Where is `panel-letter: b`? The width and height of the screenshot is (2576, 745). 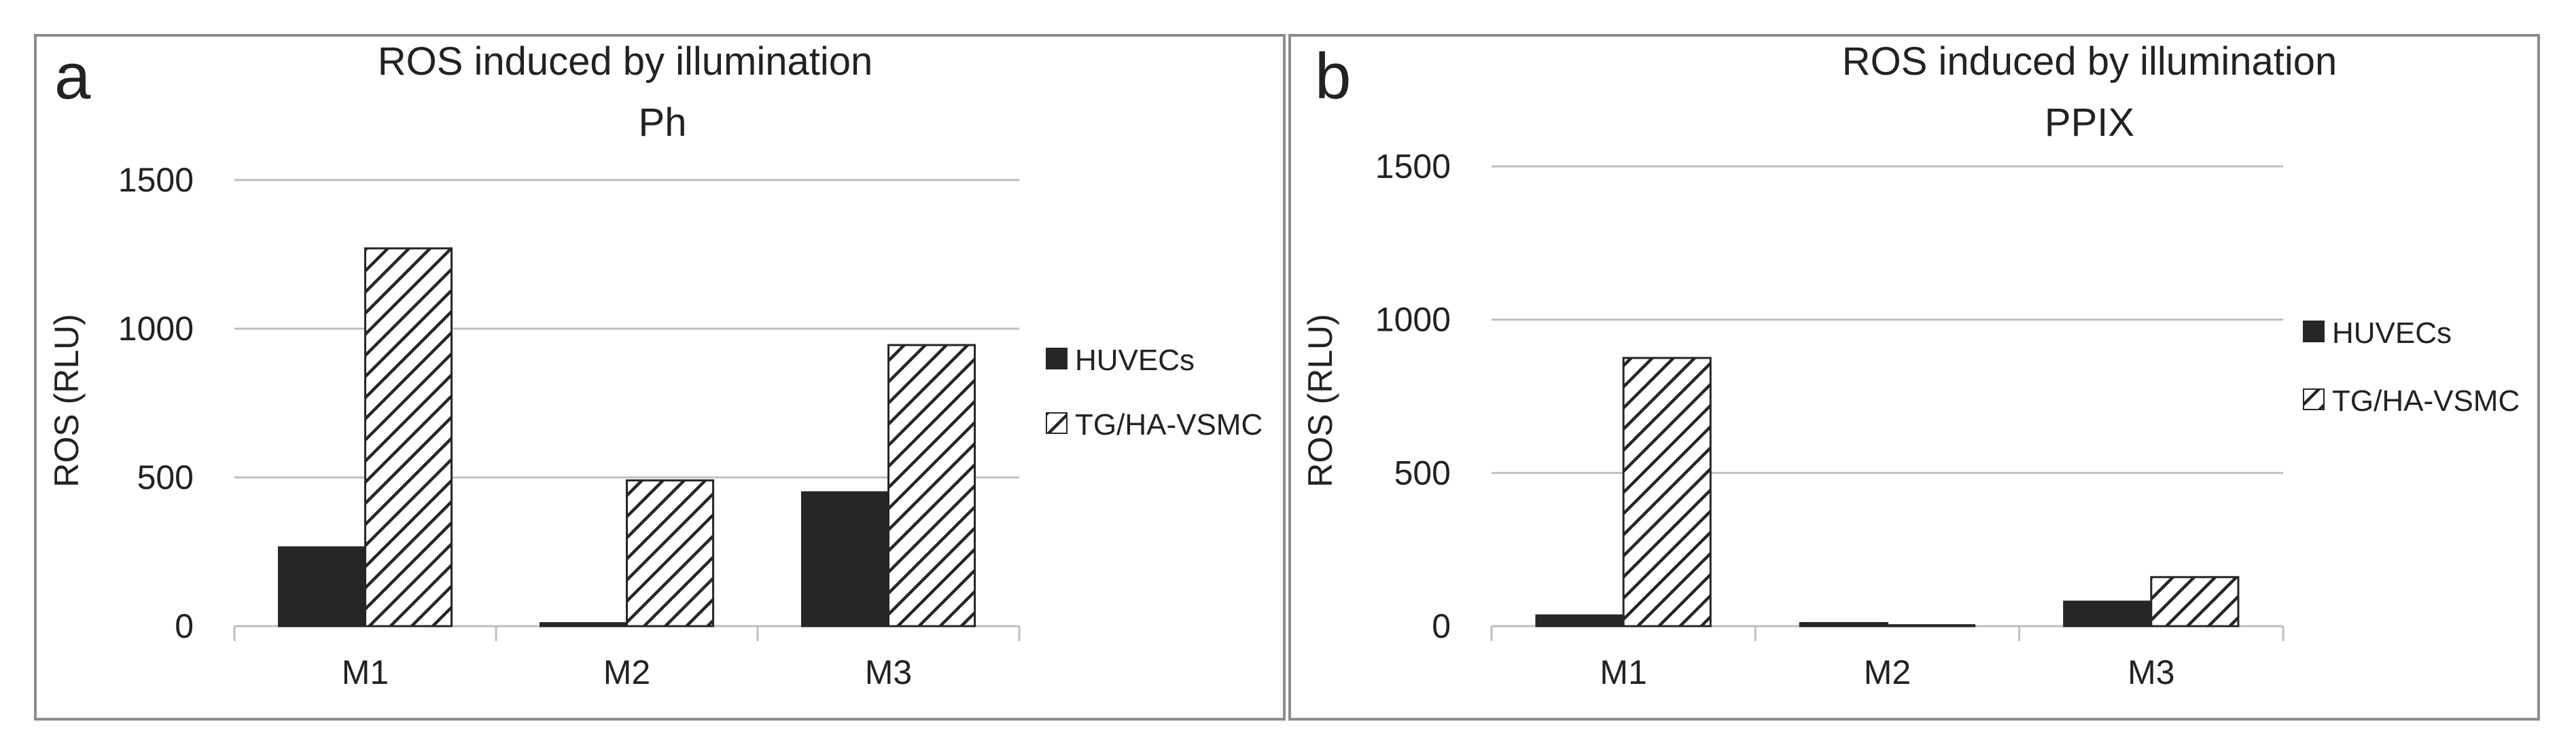 panel-letter: b is located at coordinates (1333, 76).